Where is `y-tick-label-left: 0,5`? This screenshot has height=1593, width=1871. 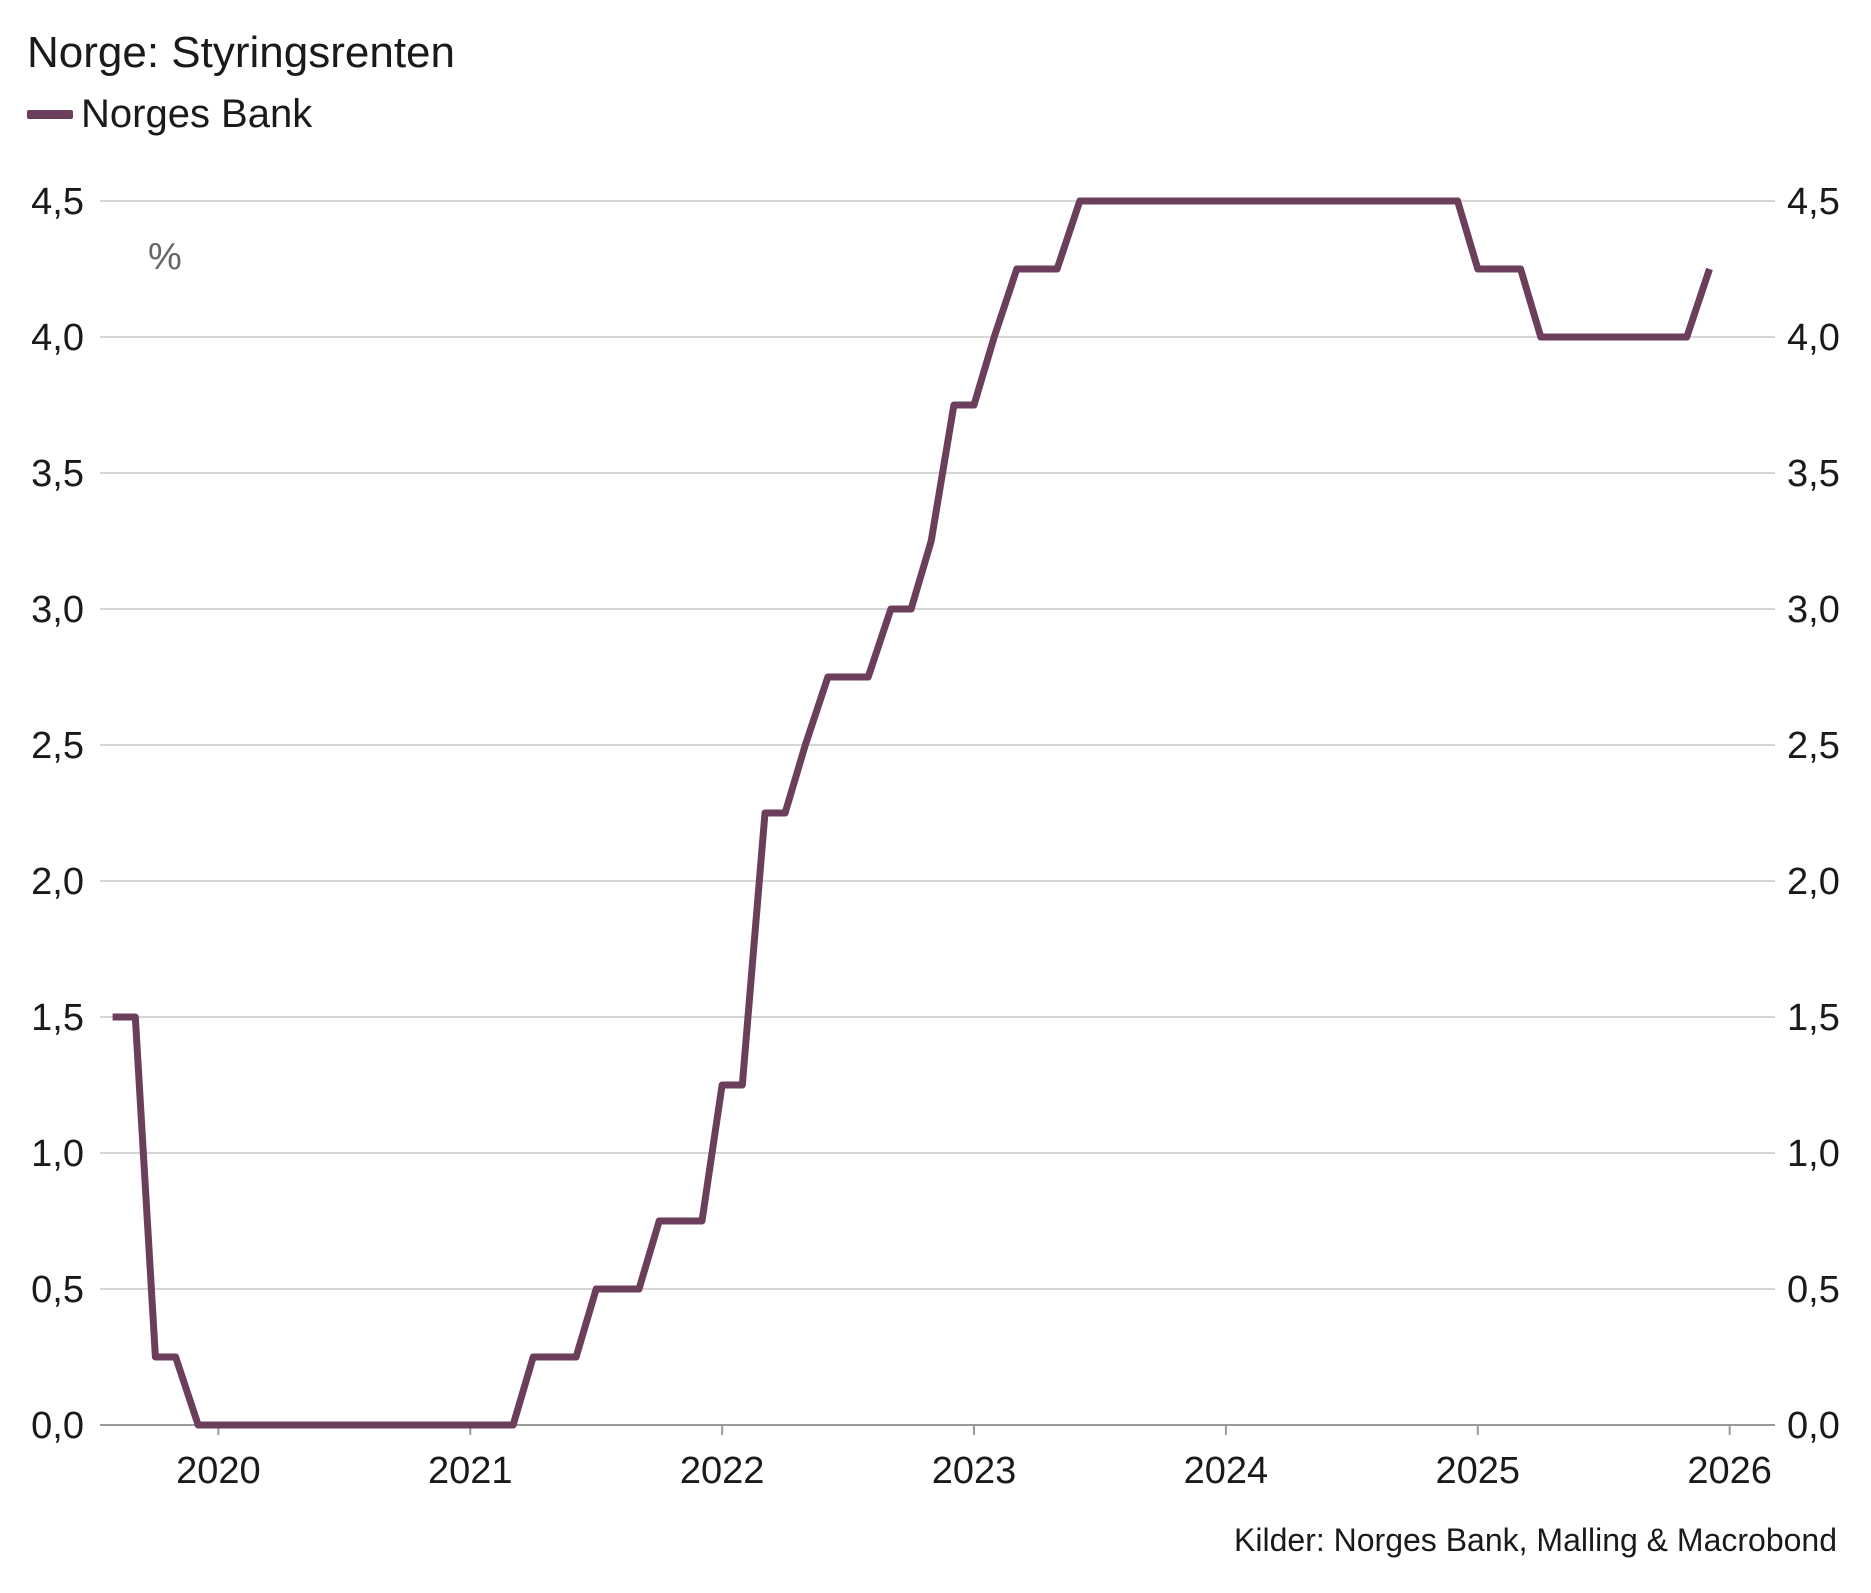 y-tick-label-left: 0,5 is located at coordinates (57, 1290).